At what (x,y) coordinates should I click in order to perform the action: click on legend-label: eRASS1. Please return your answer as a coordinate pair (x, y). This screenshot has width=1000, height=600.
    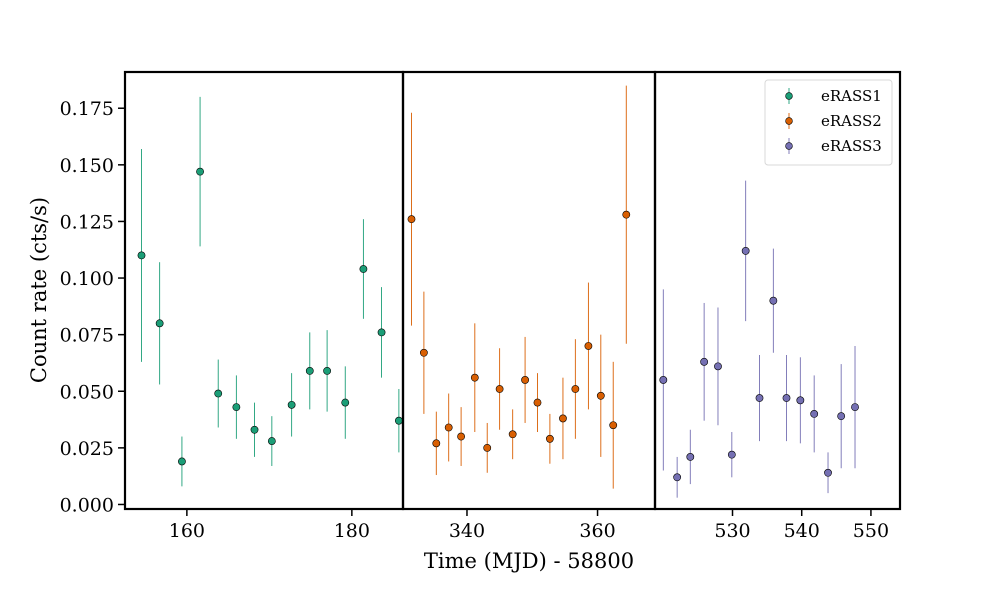
    Looking at the image, I should click on (851, 96).